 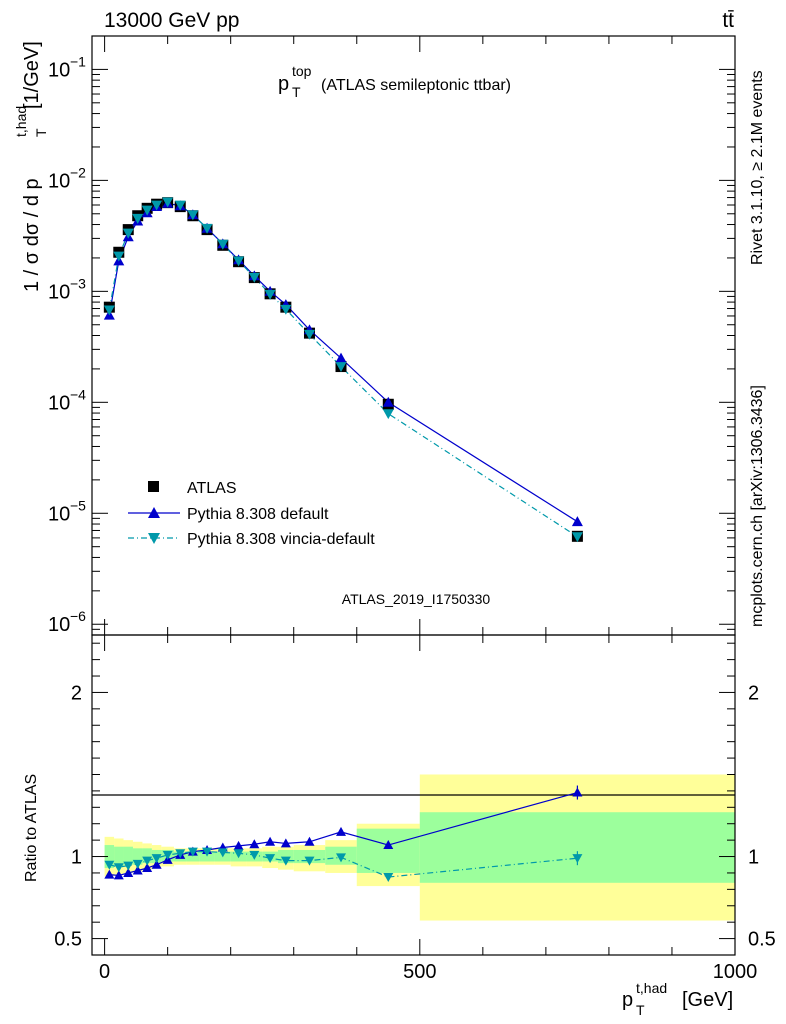 I want to click on ratio-series, so click(x=343, y=834).